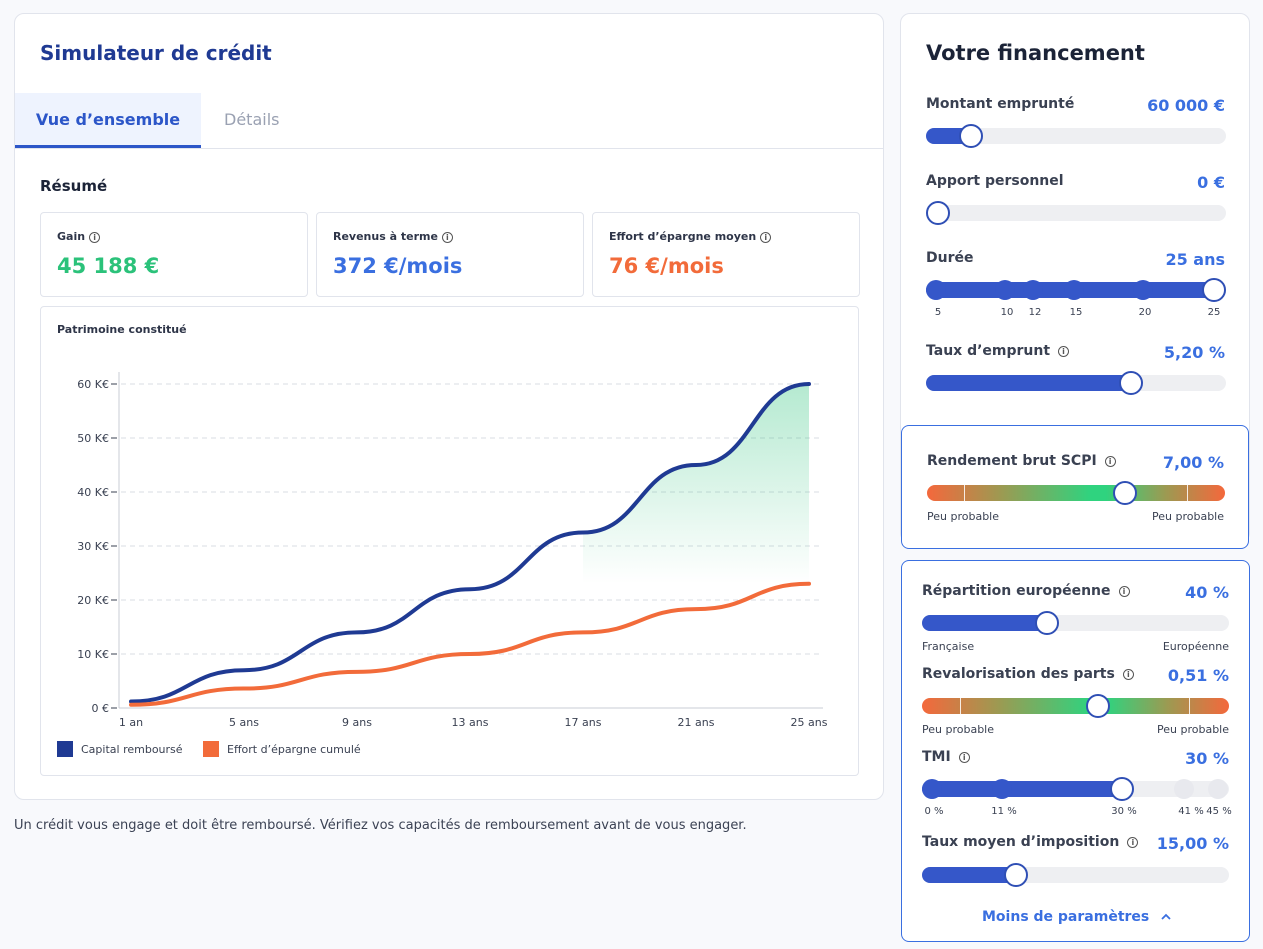 This screenshot has width=1263, height=949. What do you see at coordinates (252, 119) in the screenshot?
I see `tab-details: Détails` at bounding box center [252, 119].